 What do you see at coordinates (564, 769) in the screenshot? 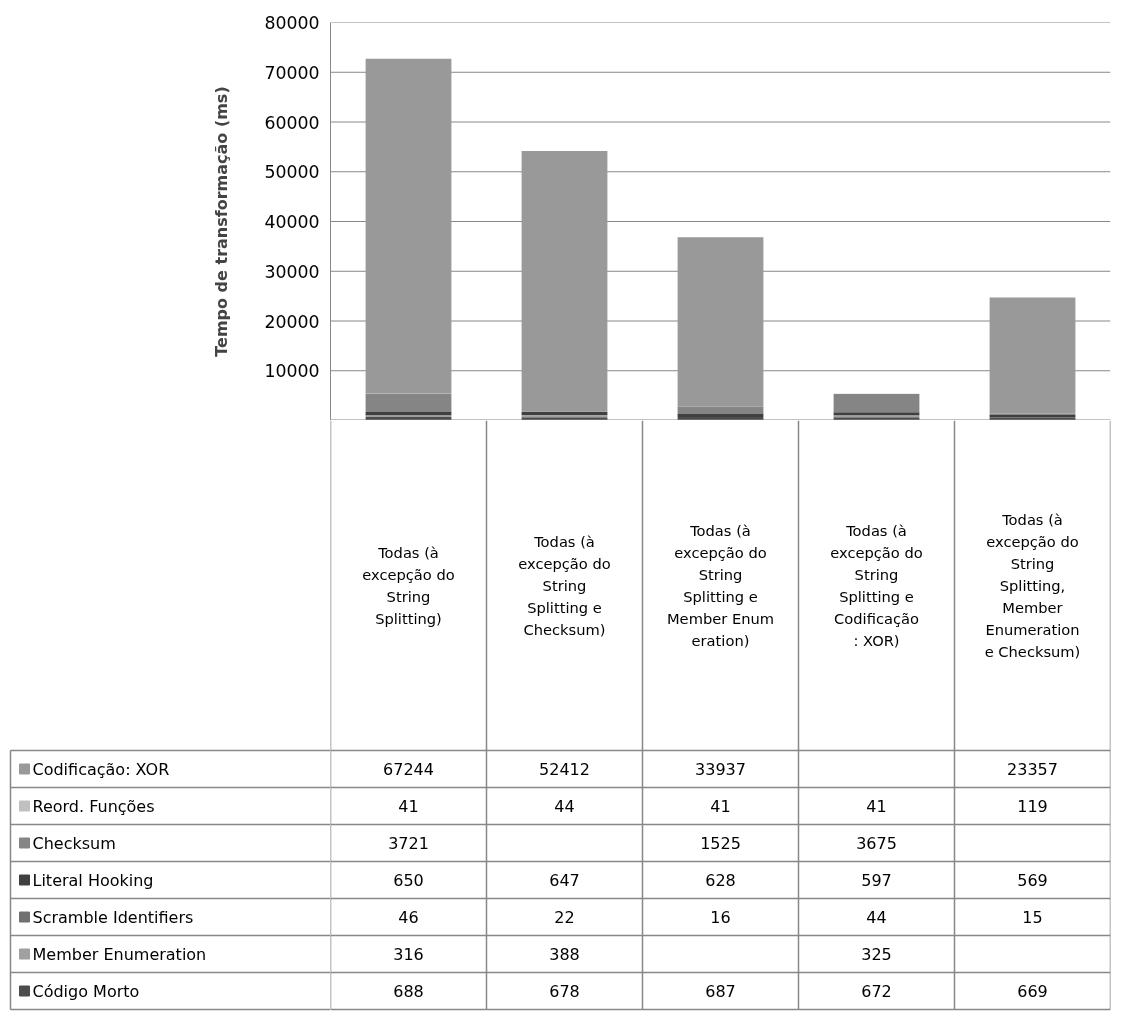
I see `data-label: 52412` at bounding box center [564, 769].